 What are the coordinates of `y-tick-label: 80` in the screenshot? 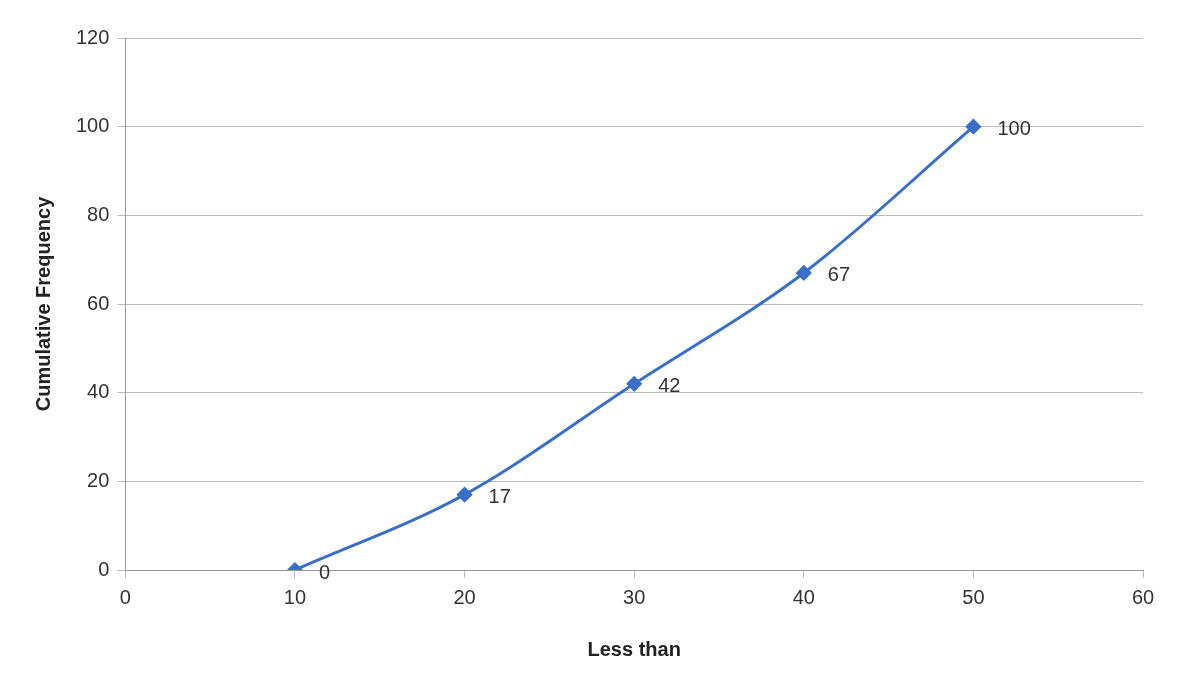 It's located at (98, 213).